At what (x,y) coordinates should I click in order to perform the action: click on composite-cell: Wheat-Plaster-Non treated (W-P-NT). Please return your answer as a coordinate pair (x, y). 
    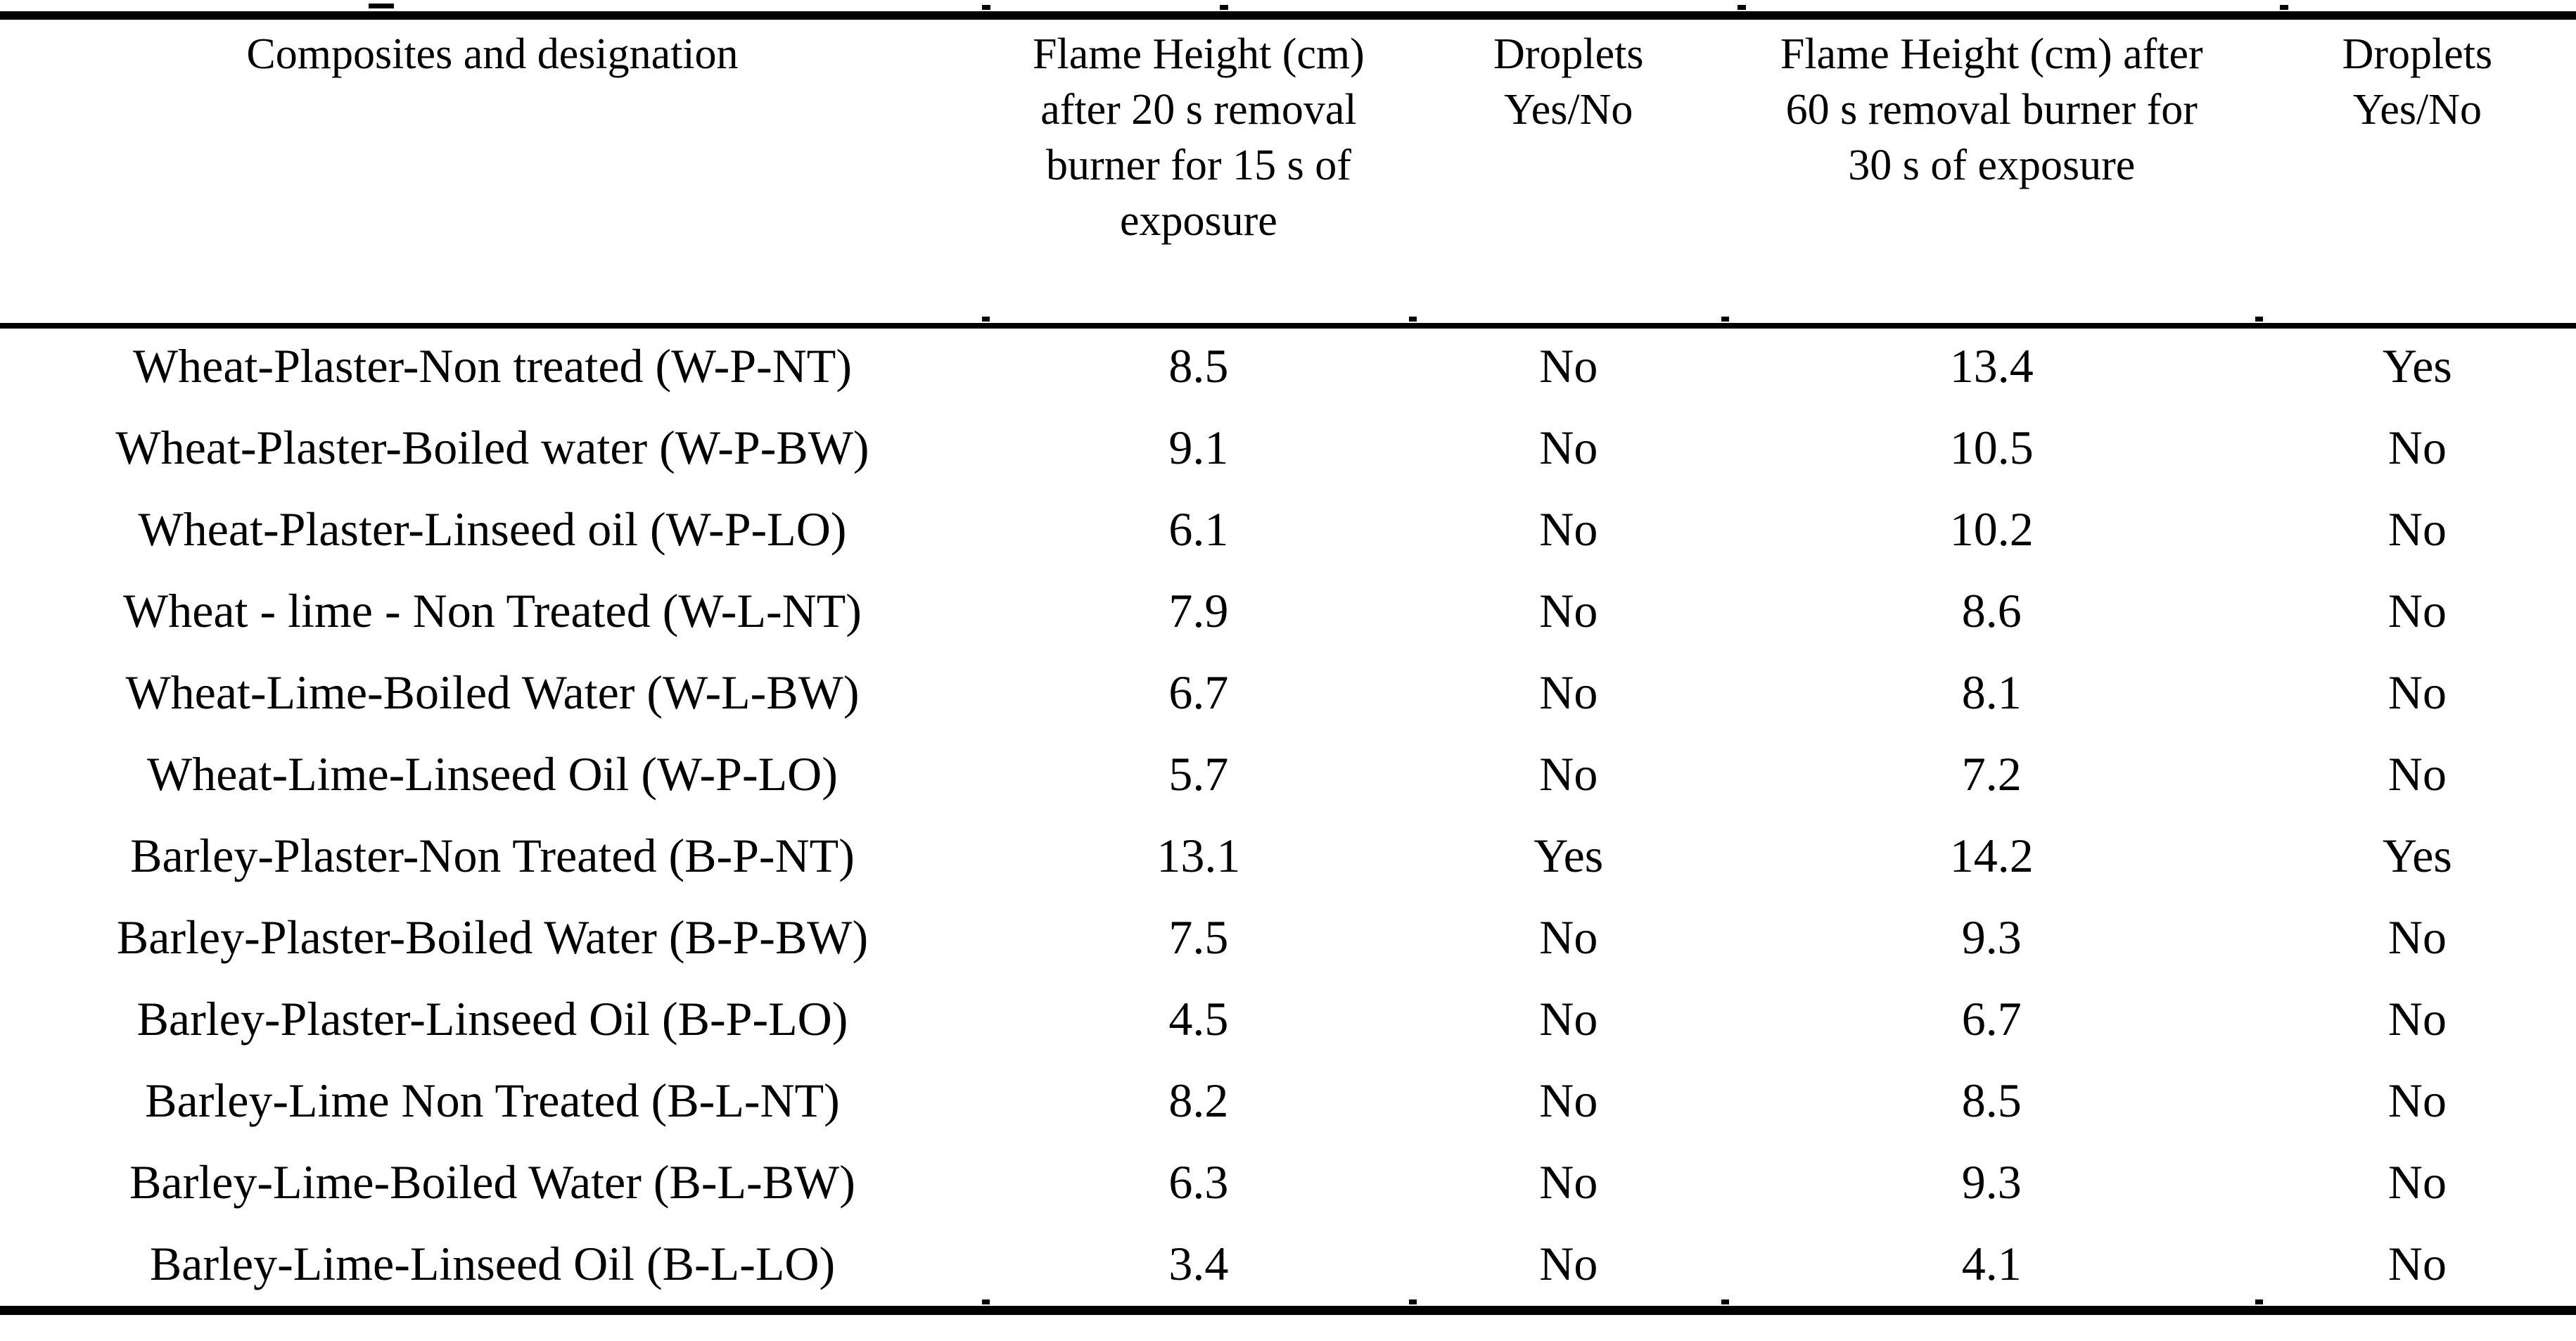
    Looking at the image, I should click on (492, 365).